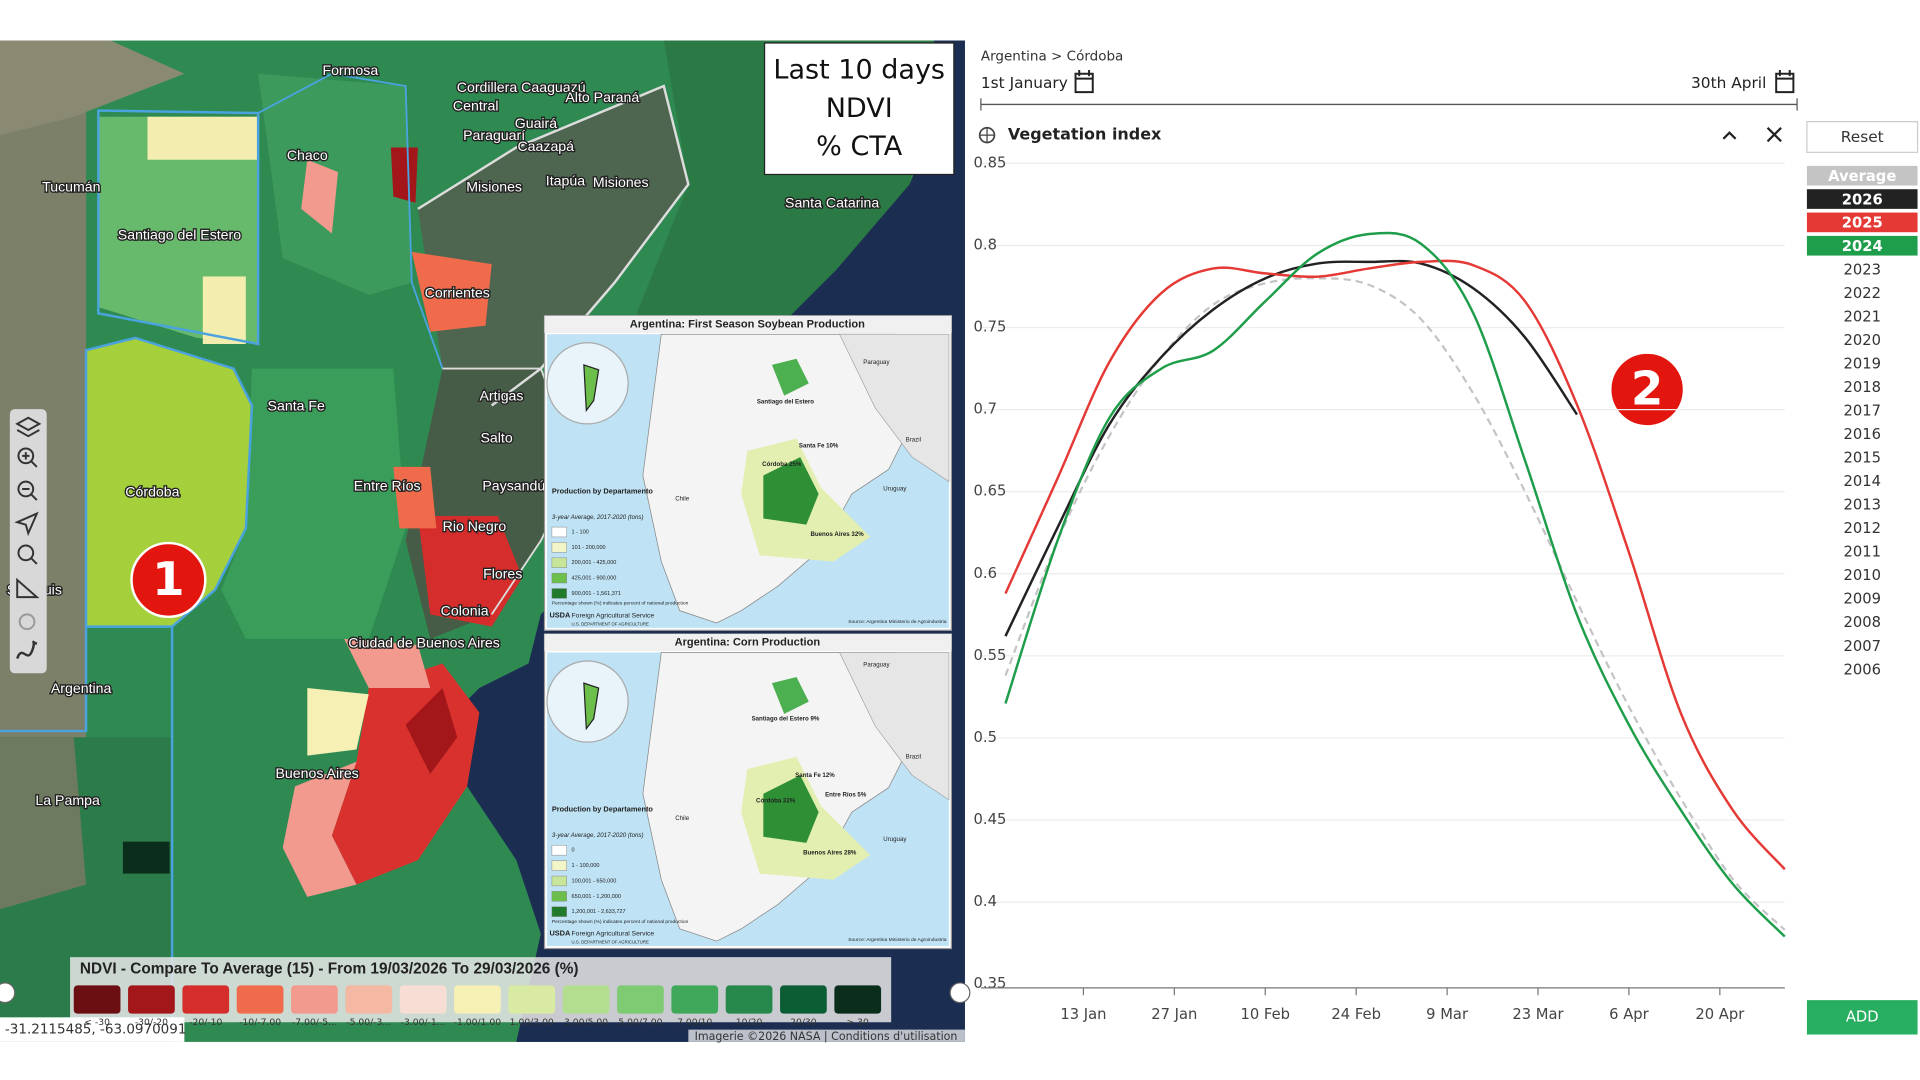 This screenshot has width=1920, height=1080. What do you see at coordinates (1862, 363) in the screenshot?
I see `year-option: 2019` at bounding box center [1862, 363].